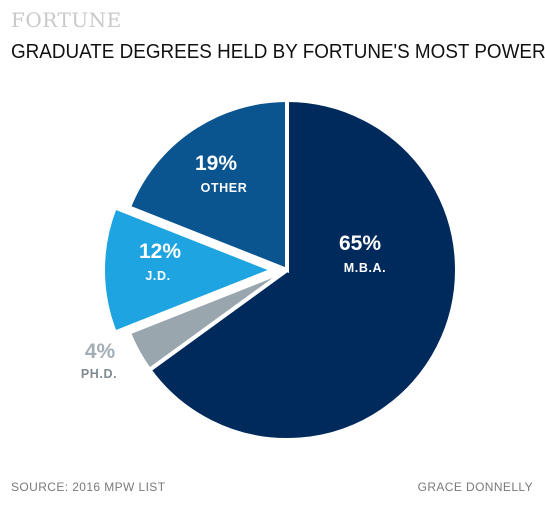 This screenshot has width=545, height=505. I want to click on slice-value-label: 4%, so click(100, 351).